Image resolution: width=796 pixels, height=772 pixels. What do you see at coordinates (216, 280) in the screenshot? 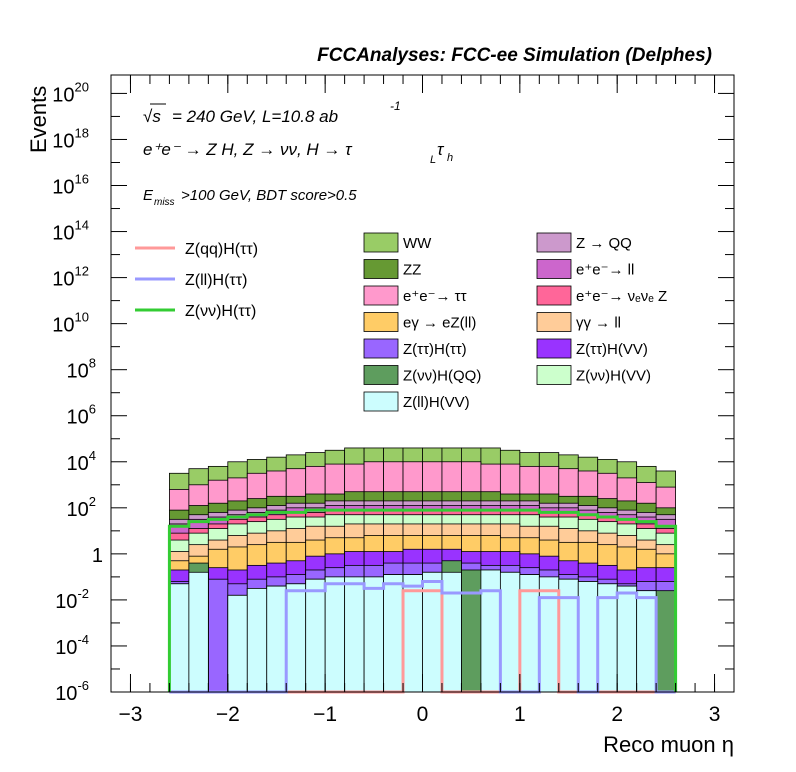
I see `legend-line-label: Z(ll)H(ττ)` at bounding box center [216, 280].